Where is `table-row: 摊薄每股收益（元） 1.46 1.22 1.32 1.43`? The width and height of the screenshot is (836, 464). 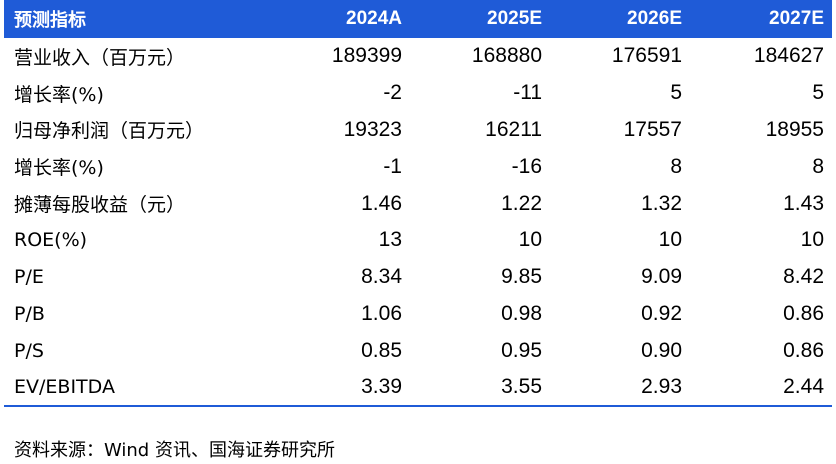 table-row: 摊薄每股收益（元） 1.46 1.22 1.32 1.43 is located at coordinates (418, 203).